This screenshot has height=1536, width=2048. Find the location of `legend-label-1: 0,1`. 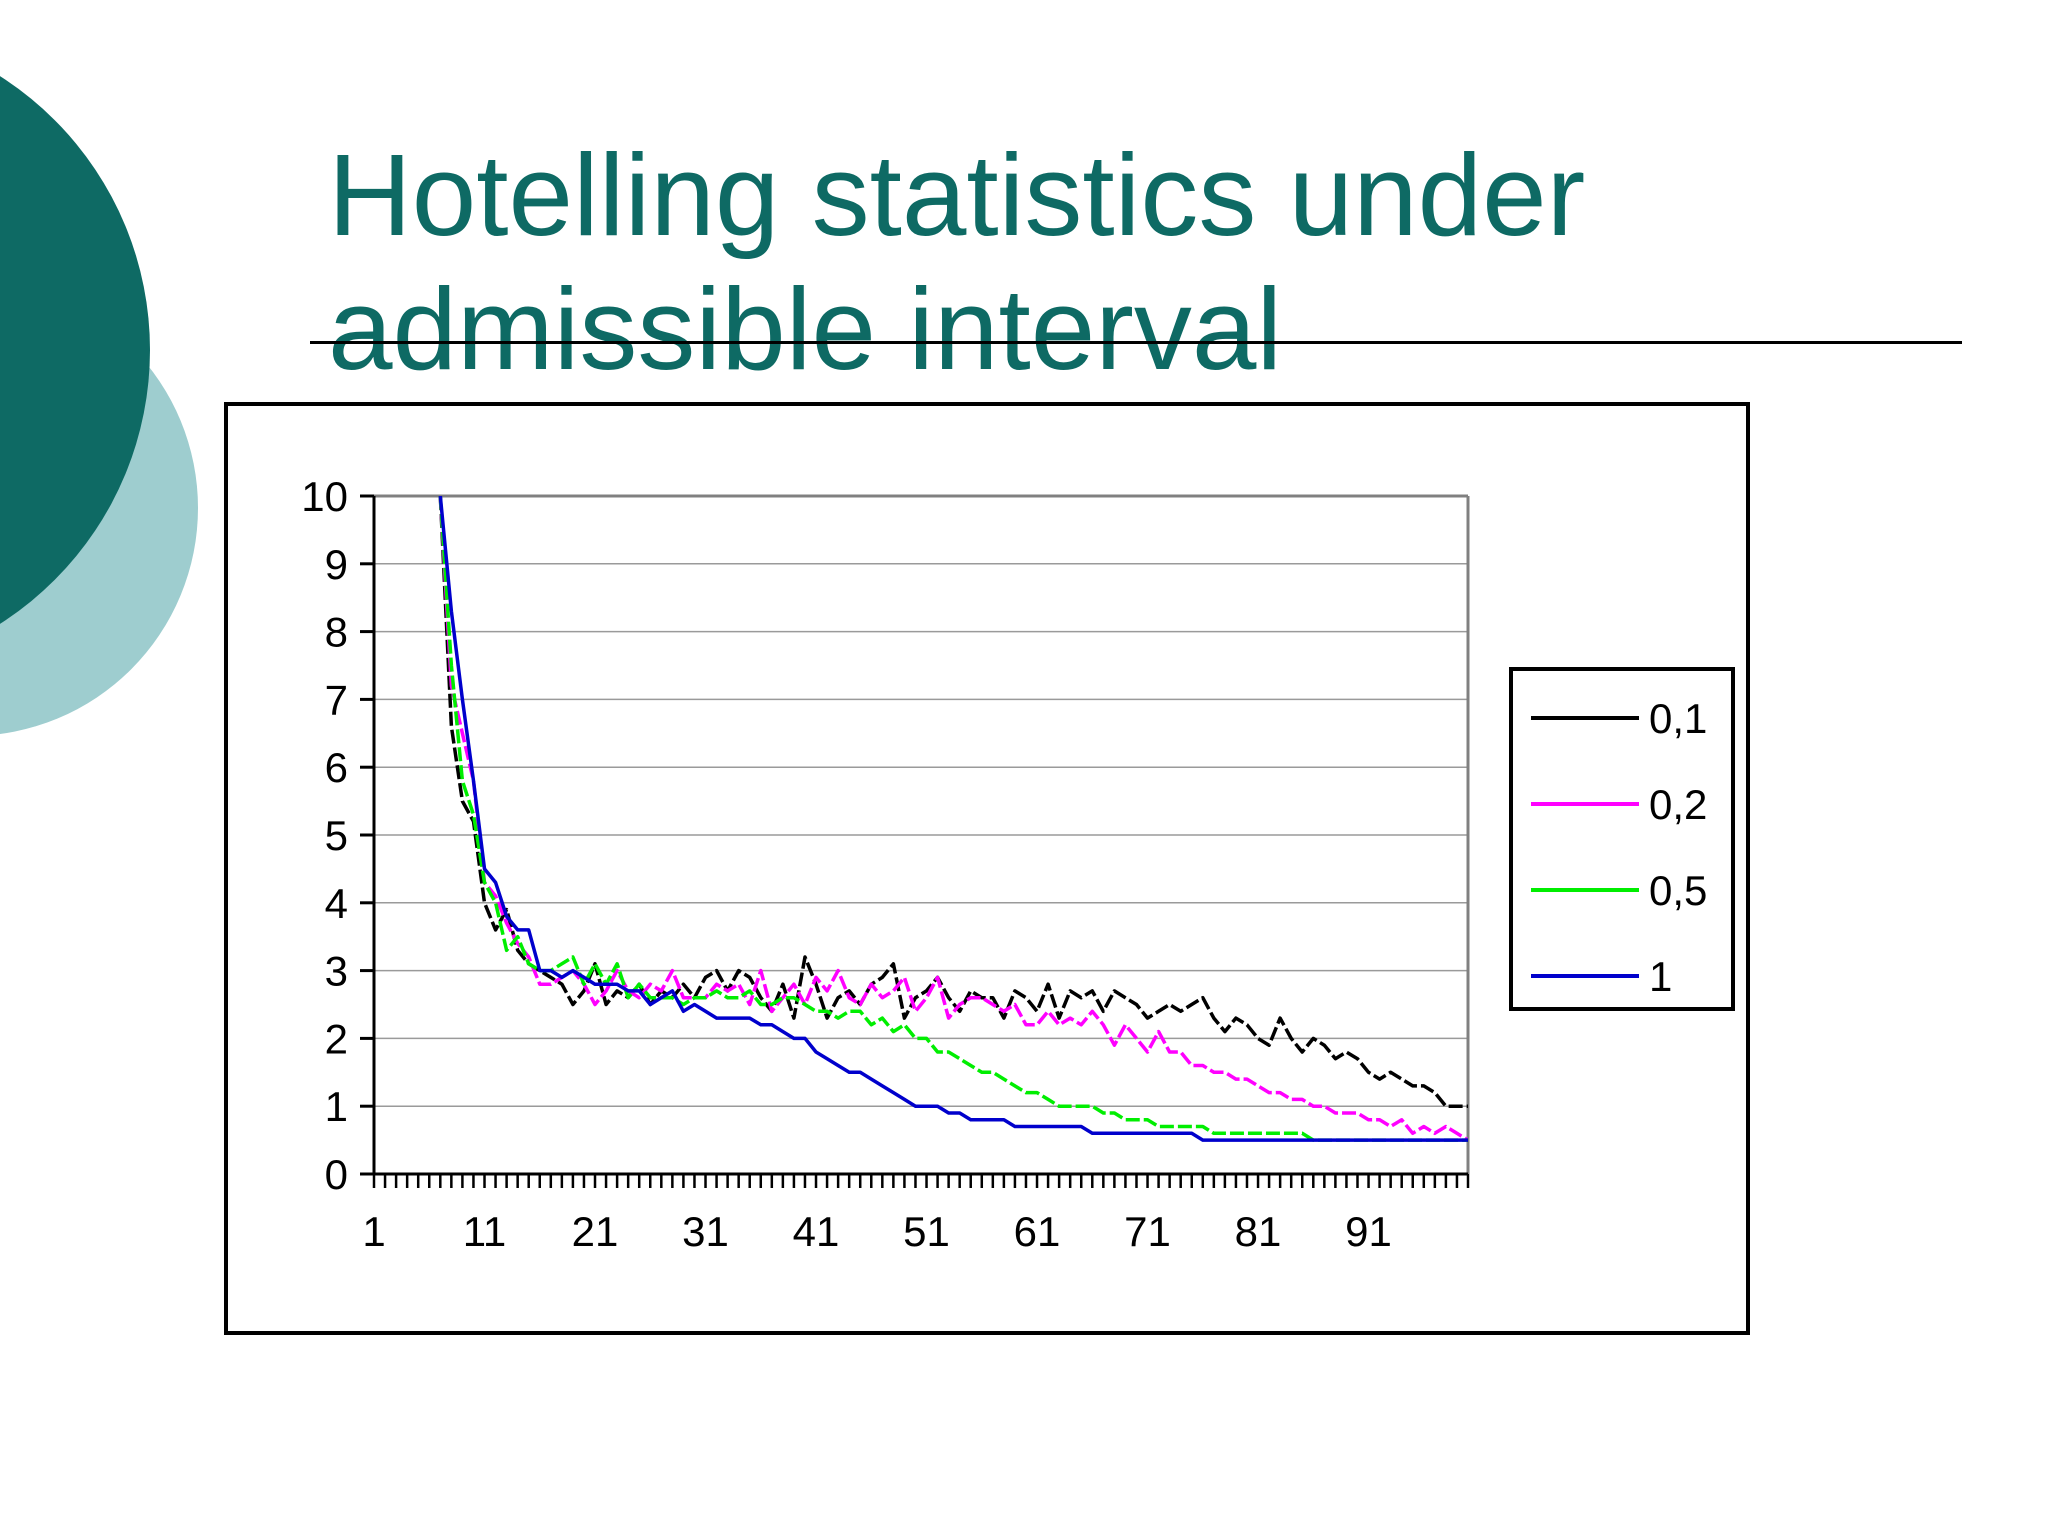

legend-label-1: 0,1 is located at coordinates (1678, 718).